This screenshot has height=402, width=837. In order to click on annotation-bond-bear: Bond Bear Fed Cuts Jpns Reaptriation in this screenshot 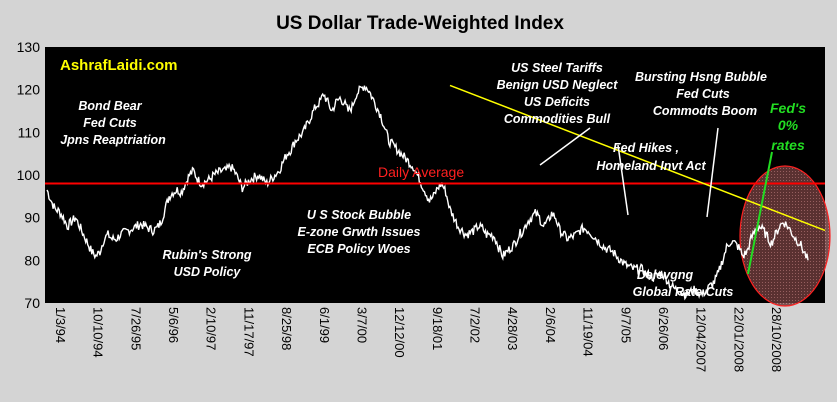, I will do `click(113, 123)`.